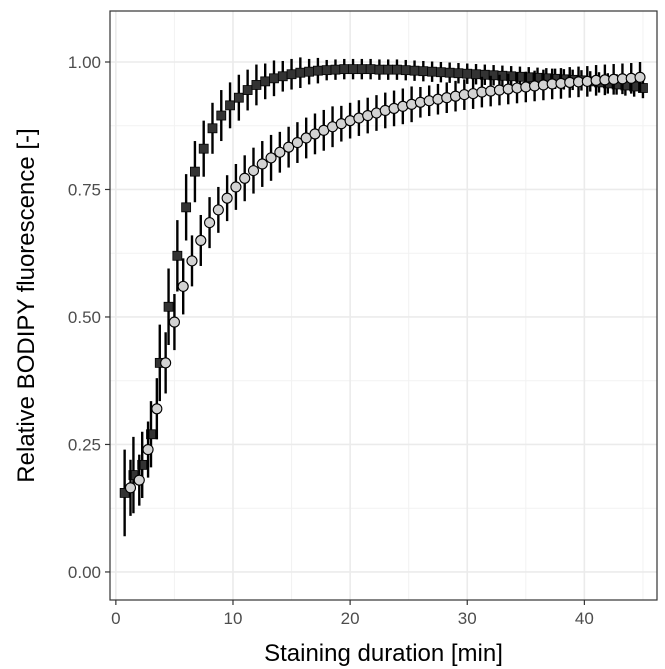  Describe the element at coordinates (84, 62) in the screenshot. I see `y-tick-label: 1.00` at that location.